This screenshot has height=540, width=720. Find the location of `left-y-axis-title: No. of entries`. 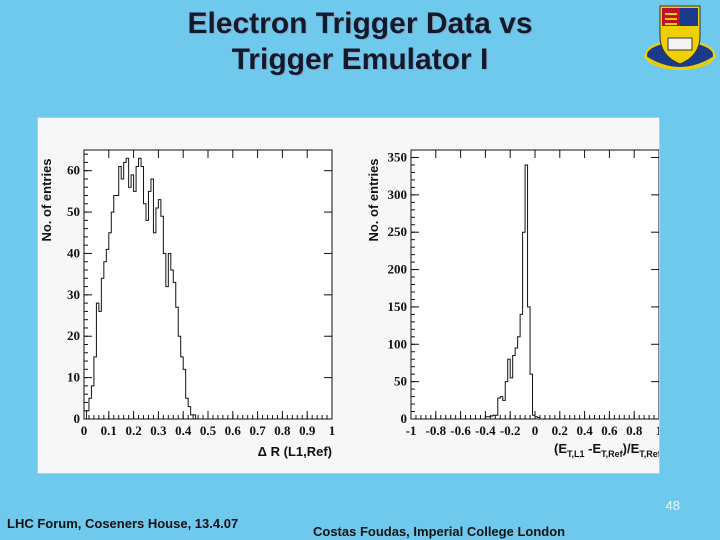

left-y-axis-title: No. of entries is located at coordinates (46, 199).